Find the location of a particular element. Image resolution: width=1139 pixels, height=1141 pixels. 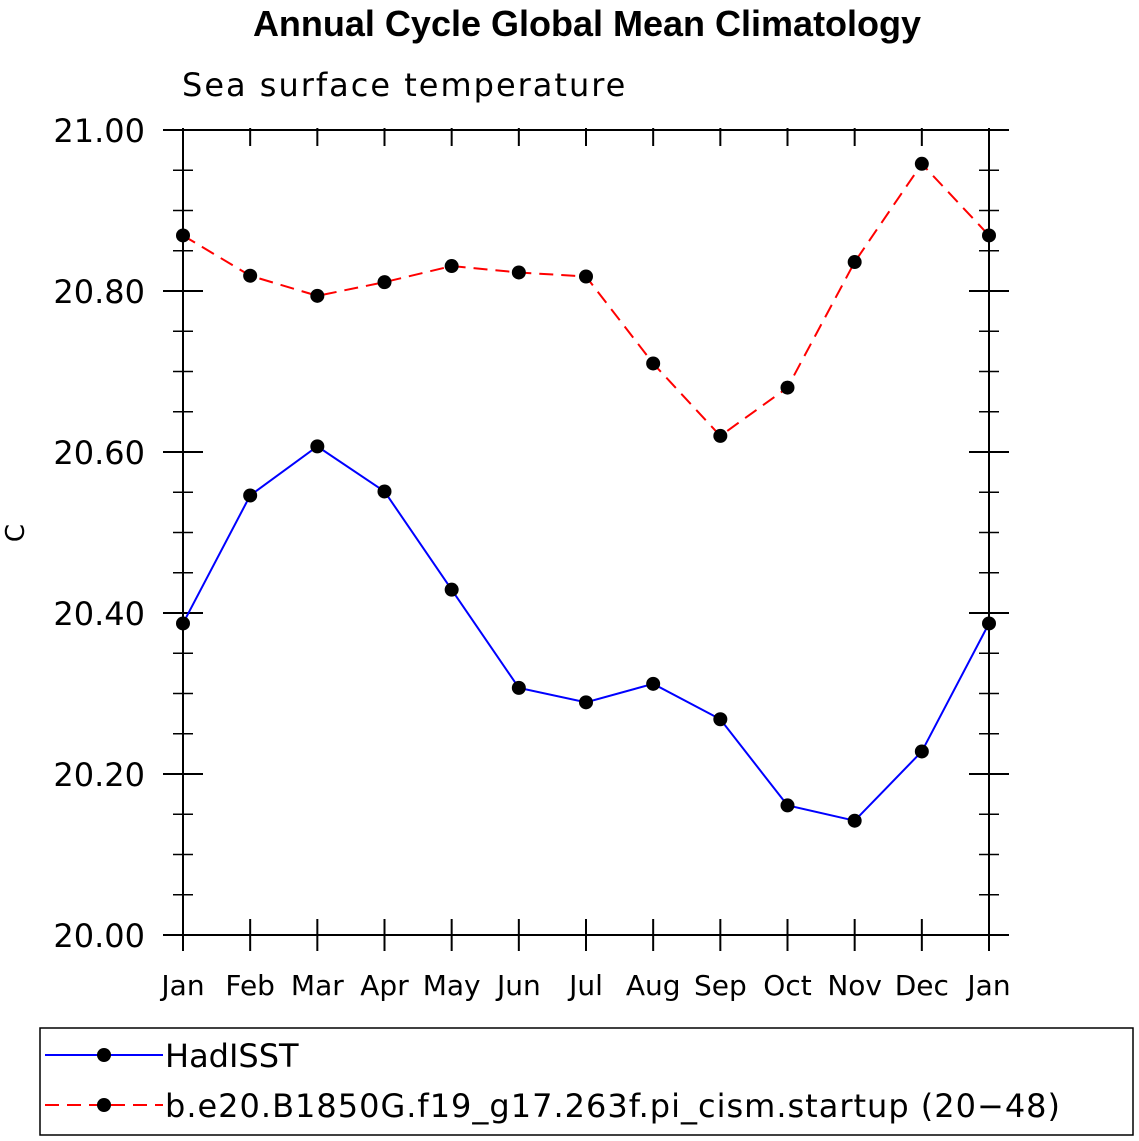

legend-box is located at coordinates (586, 1081).